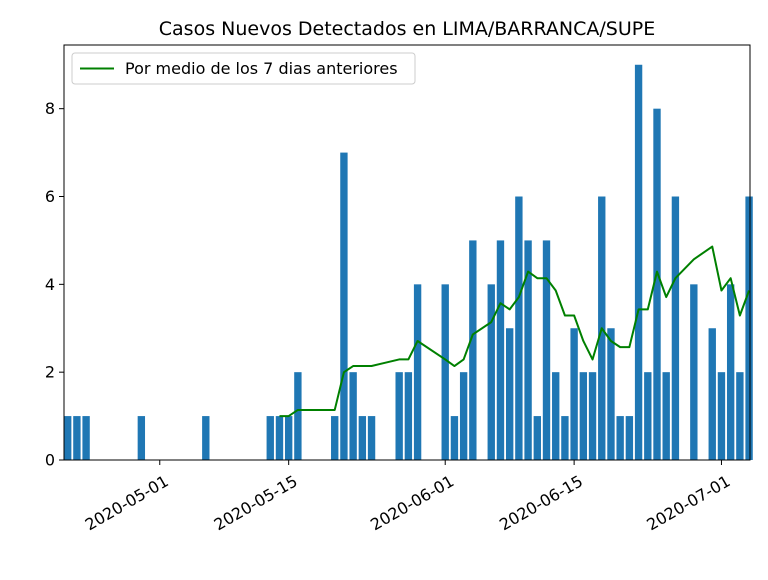 The width and height of the screenshot is (768, 580). Describe the element at coordinates (261, 68) in the screenshot. I see `legend-label: Por medio de los 7 dias anteriores` at that location.